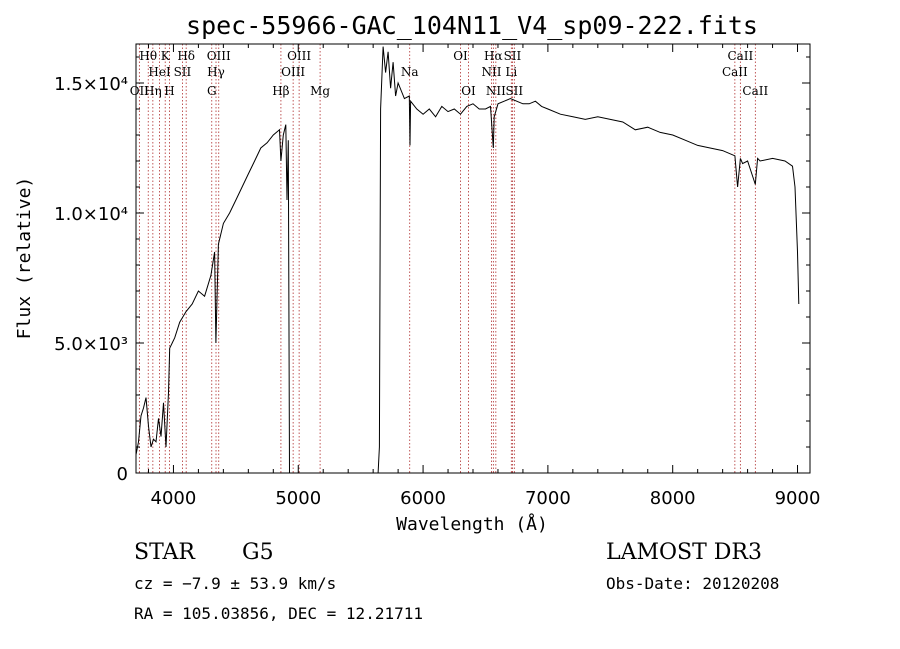 The width and height of the screenshot is (900, 649). What do you see at coordinates (122, 474) in the screenshot?
I see `y-tick-label: 0` at bounding box center [122, 474].